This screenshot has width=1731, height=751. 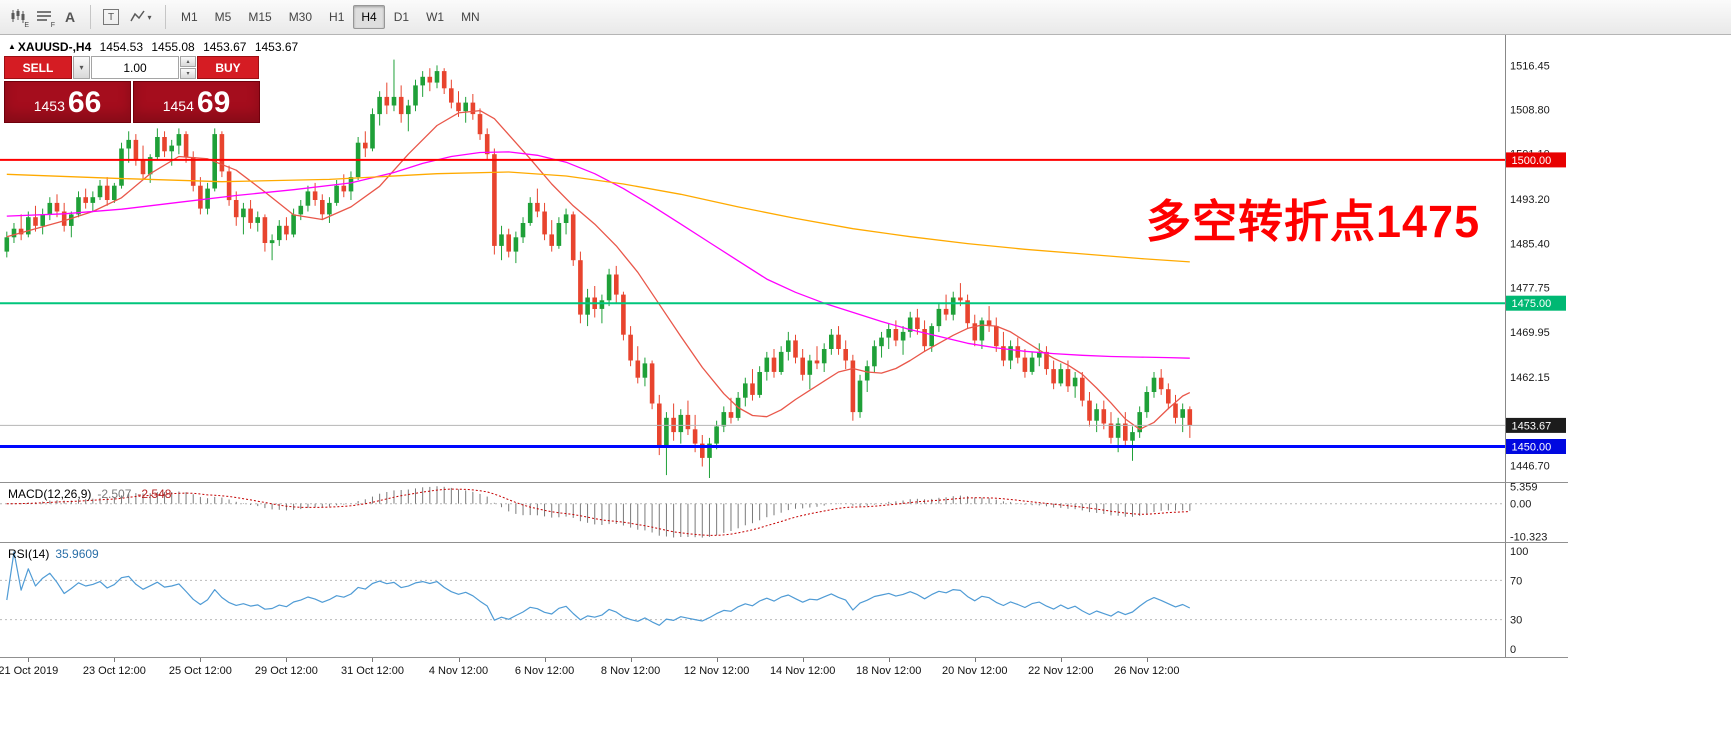 I want to click on timeframe-button-m15: M15, so click(x=259, y=17).